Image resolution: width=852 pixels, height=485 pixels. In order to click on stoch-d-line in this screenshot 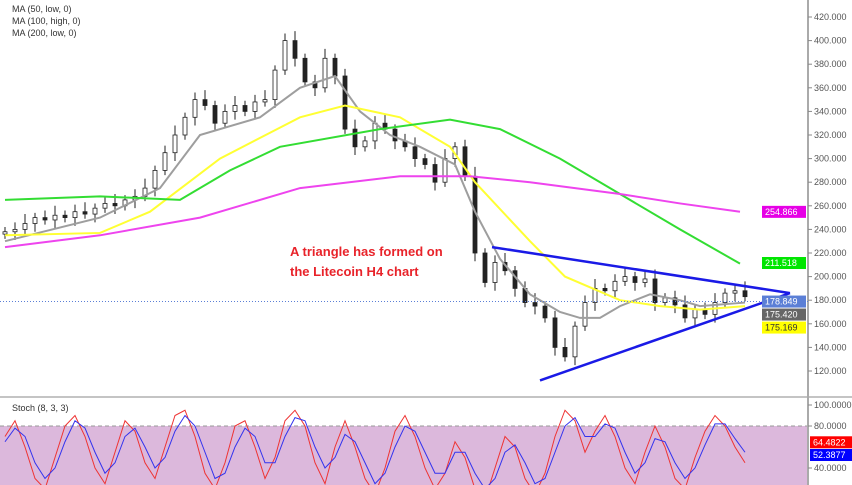, I will do `click(375, 449)`.